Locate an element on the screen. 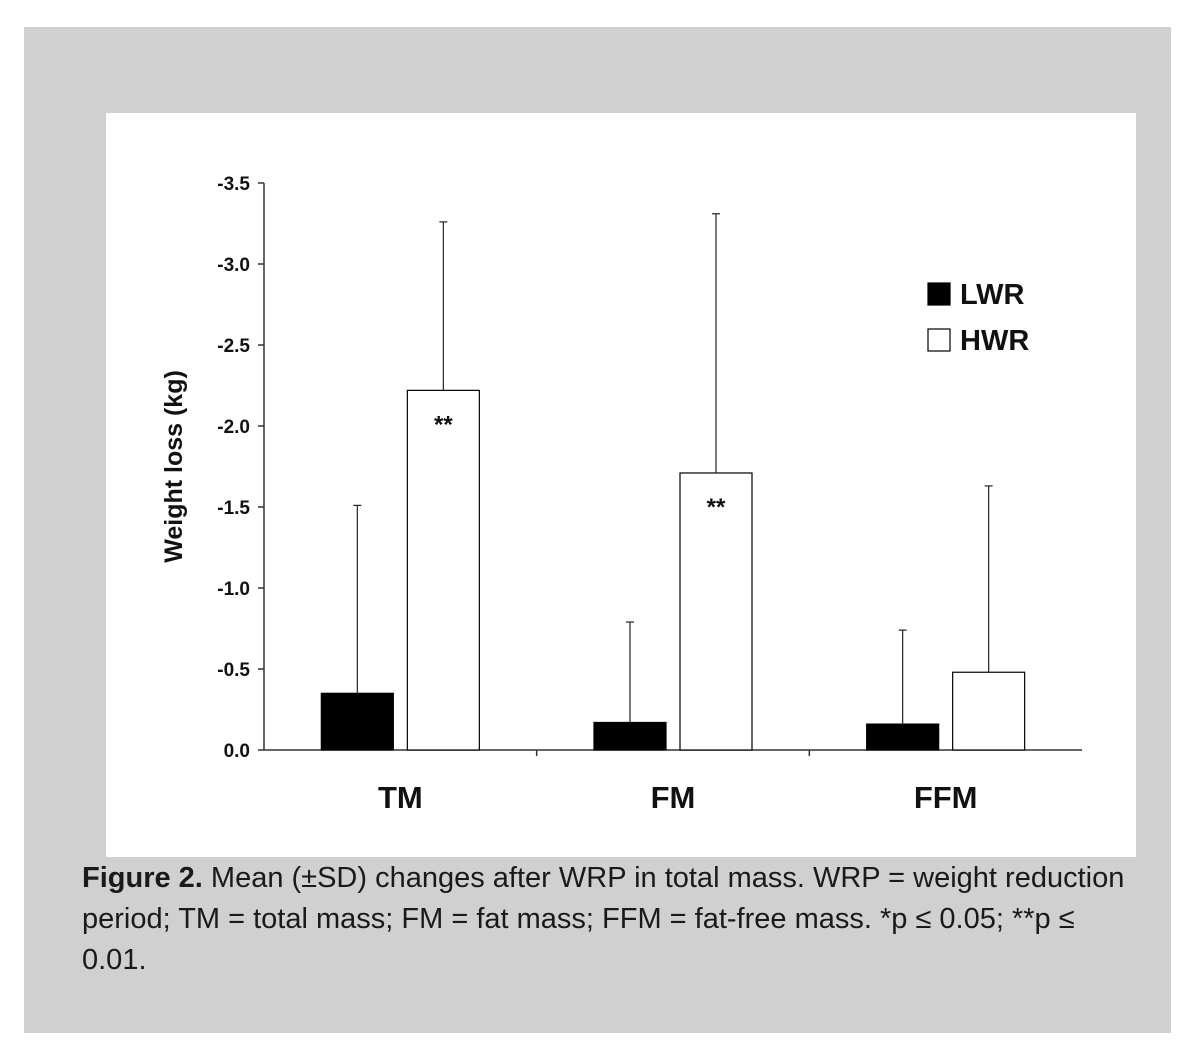  bar-hwr-tm is located at coordinates (443, 570).